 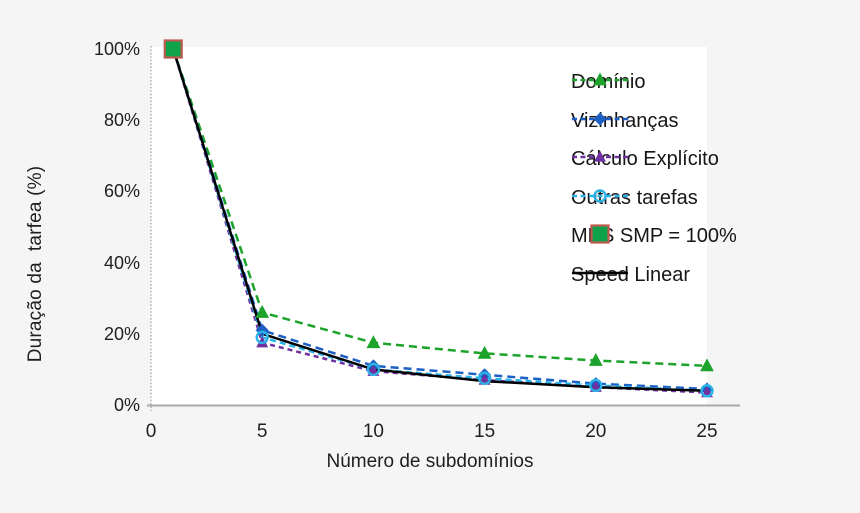 I want to click on legend-item-1: Vizinhanças, so click(x=624, y=121).